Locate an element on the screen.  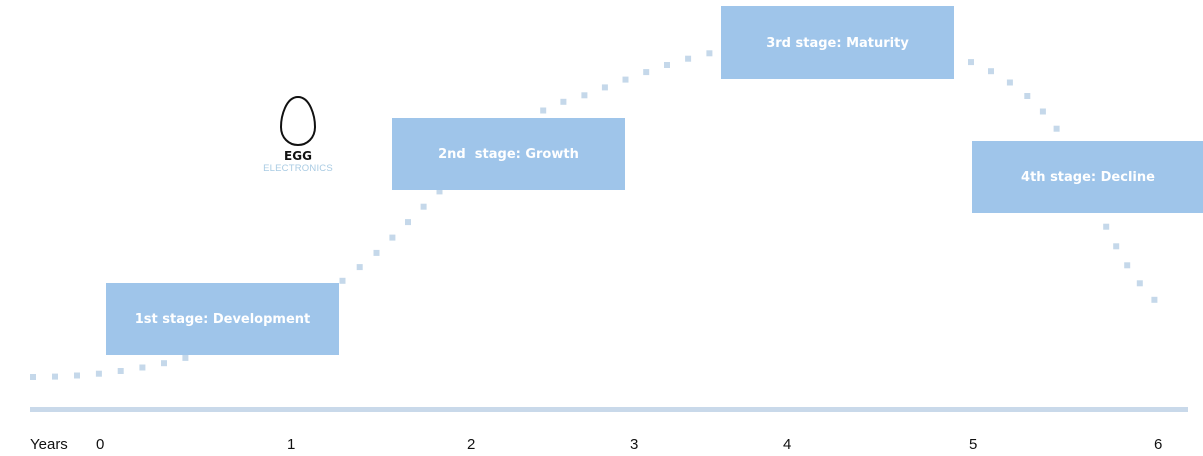
axis-tick-4: 4 is located at coordinates (787, 444).